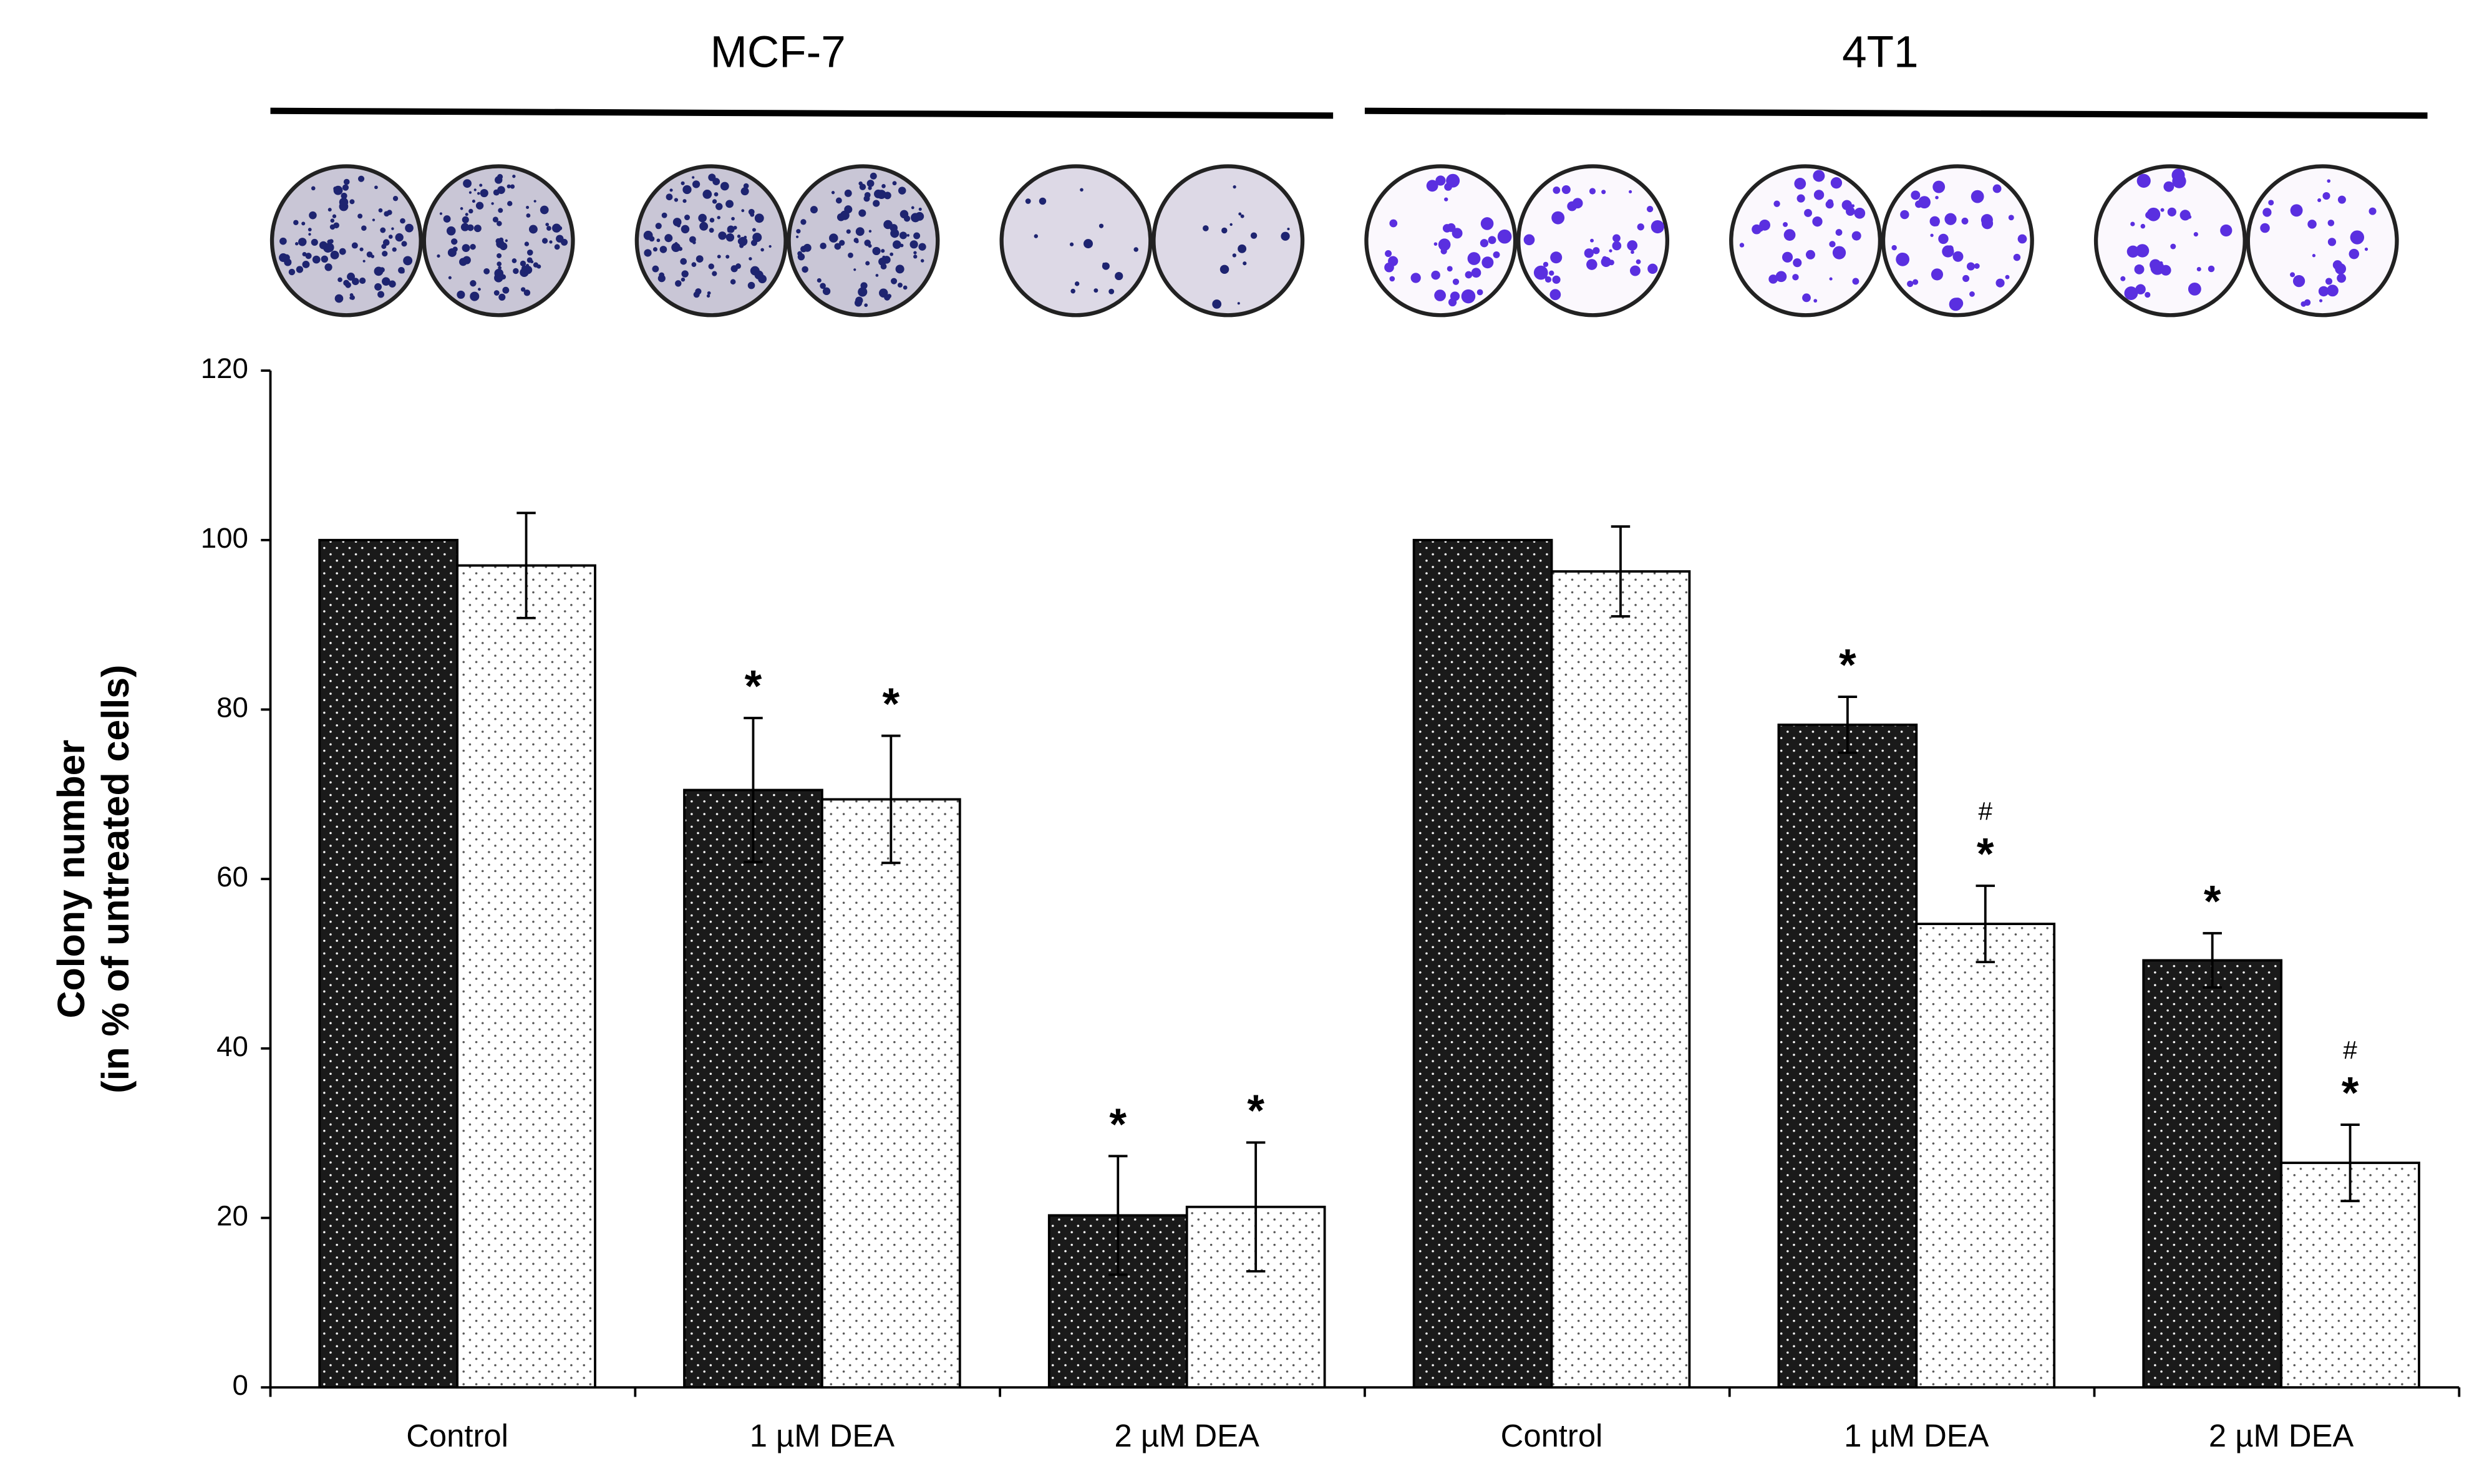 The width and height of the screenshot is (2492, 1484). Describe the element at coordinates (1552, 1435) in the screenshot. I see `x-tick-label: Control` at that location.